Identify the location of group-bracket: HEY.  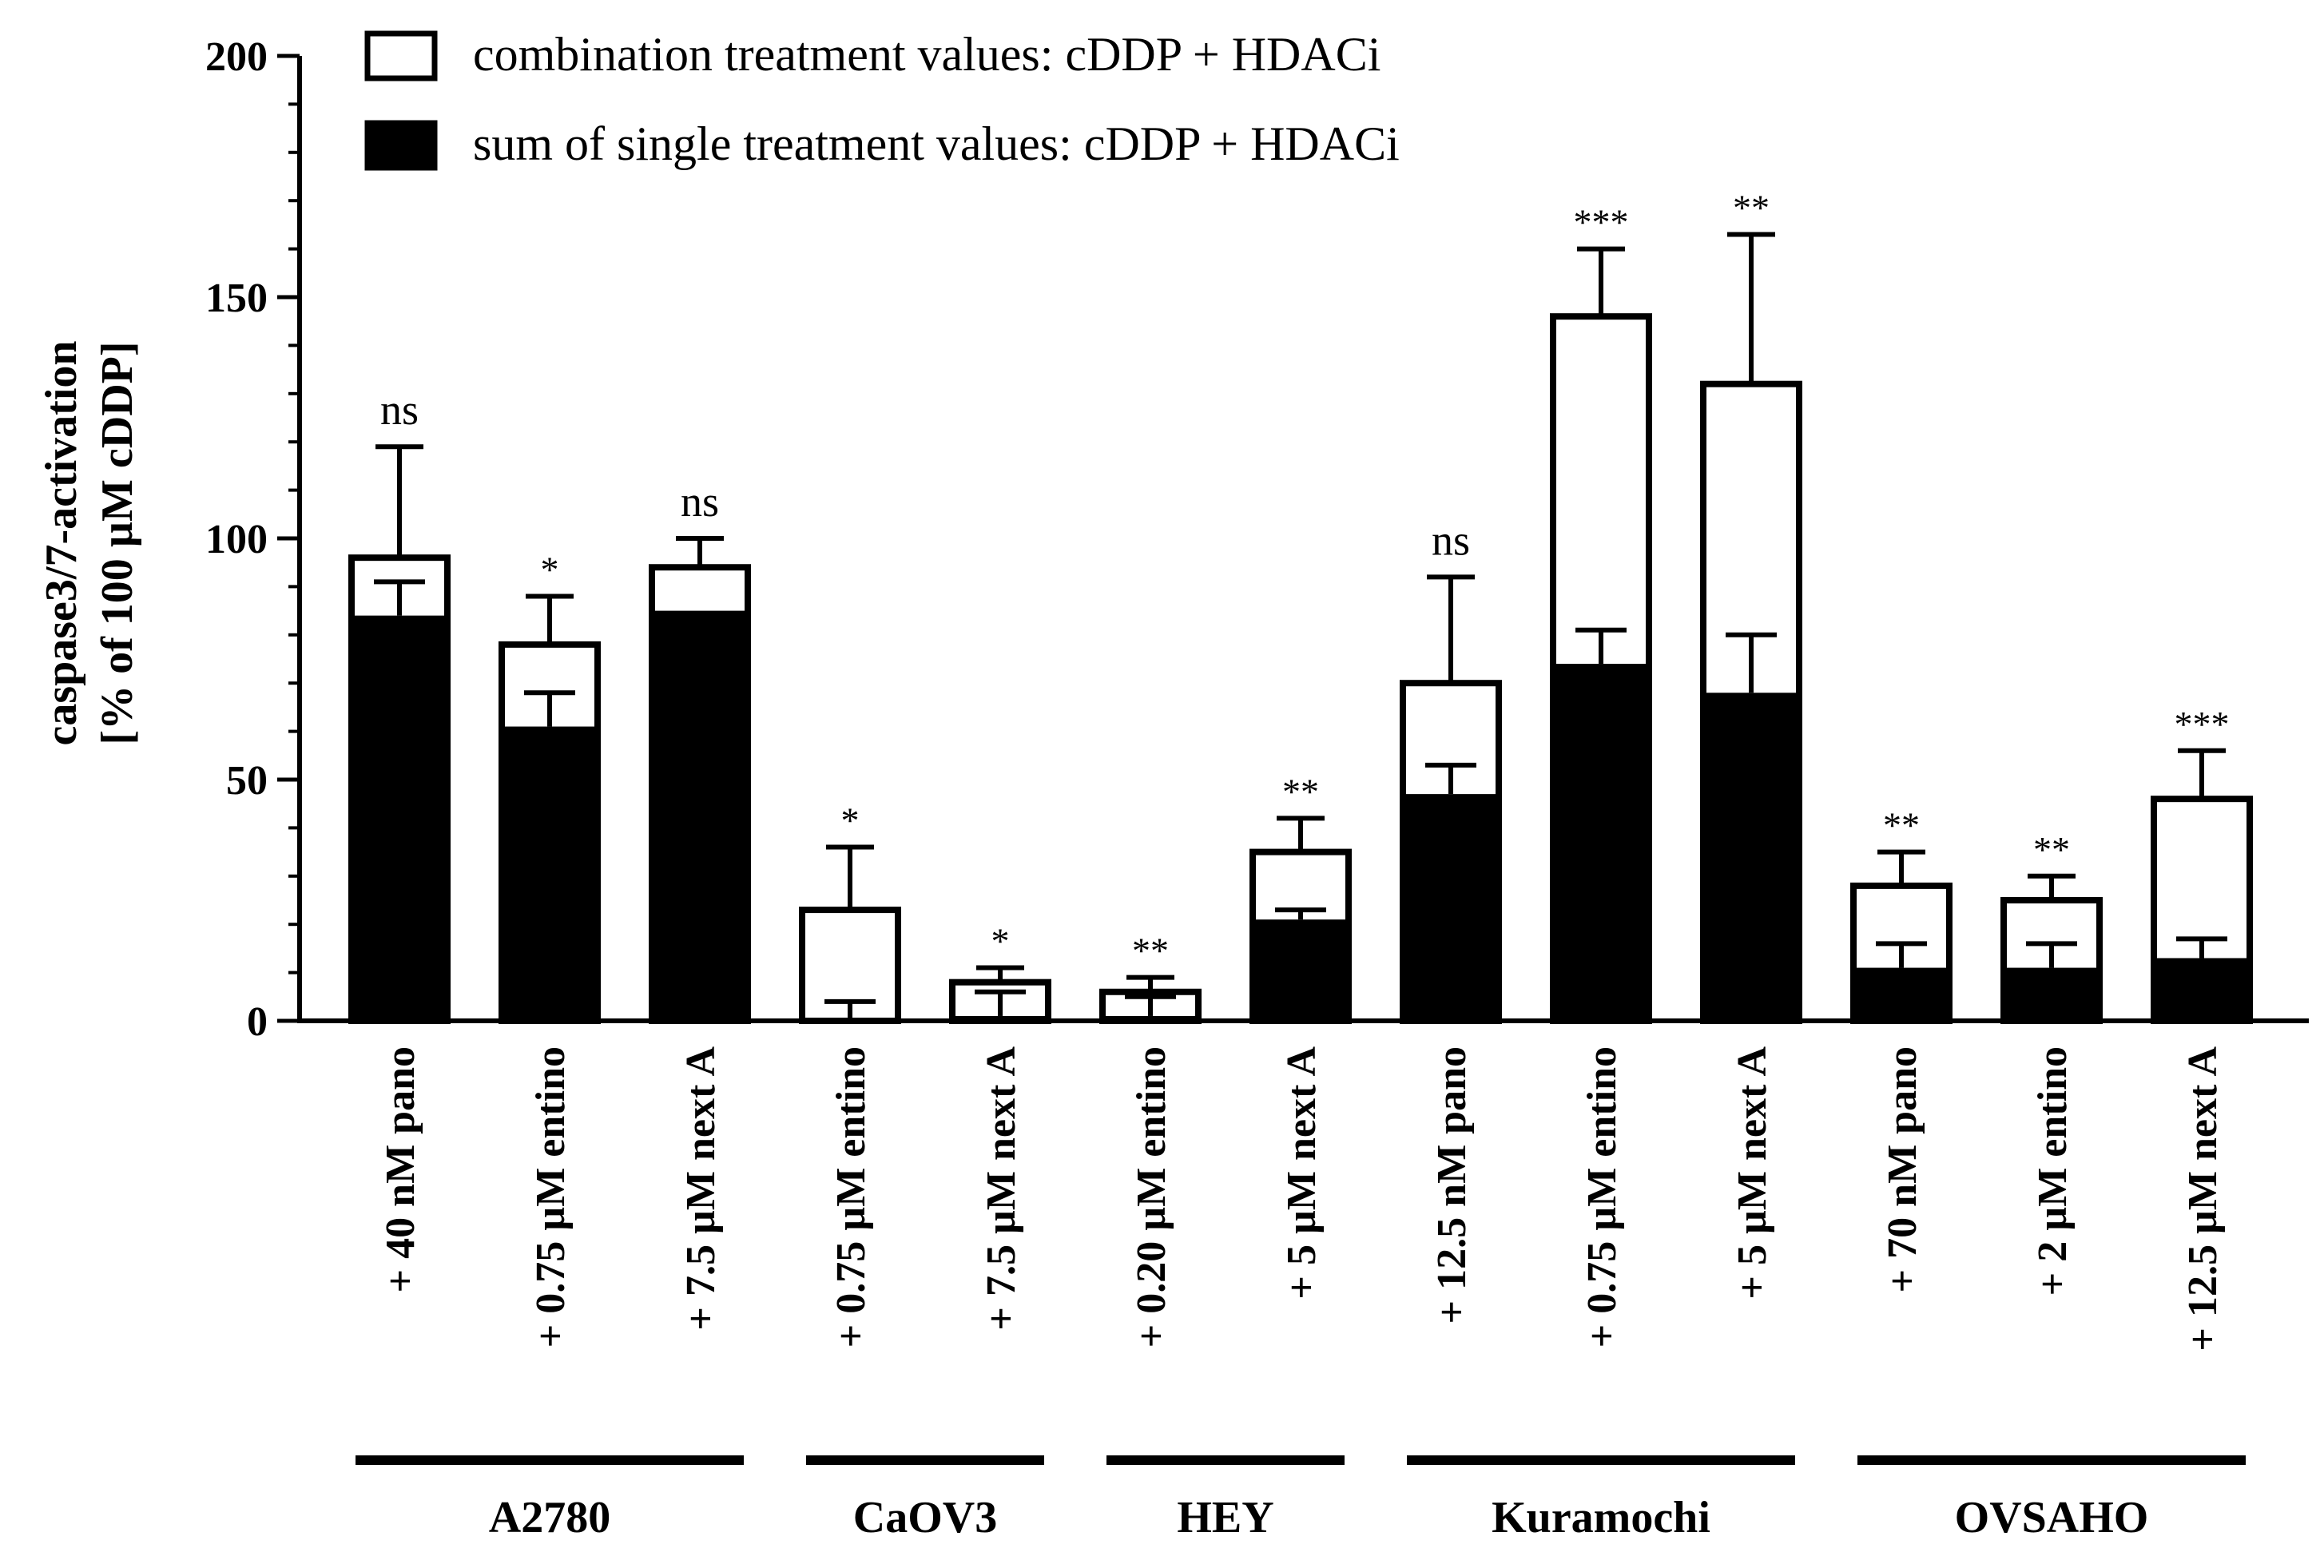
(1226, 1498).